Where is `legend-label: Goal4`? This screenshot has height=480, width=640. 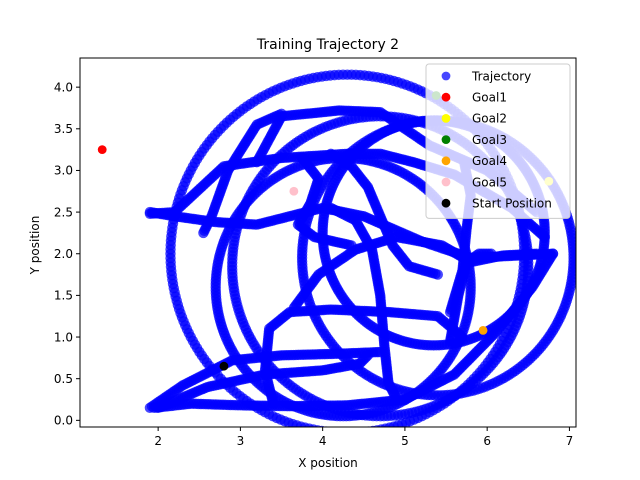 legend-label: Goal4 is located at coordinates (489, 161).